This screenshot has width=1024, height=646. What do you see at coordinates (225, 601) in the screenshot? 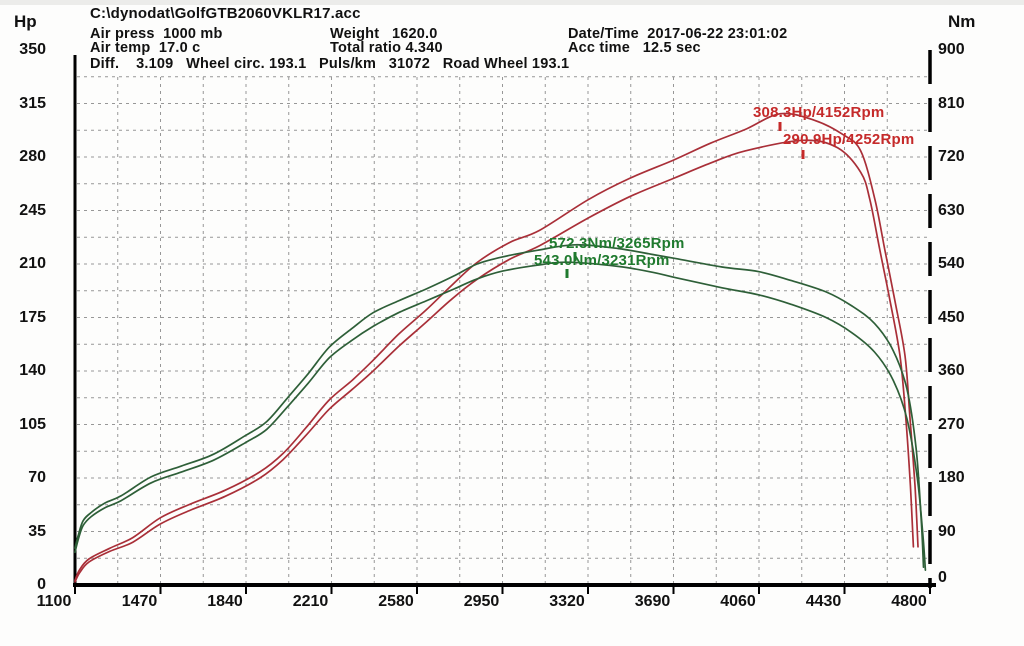
I see `rpm-tick-label: 1840` at bounding box center [225, 601].